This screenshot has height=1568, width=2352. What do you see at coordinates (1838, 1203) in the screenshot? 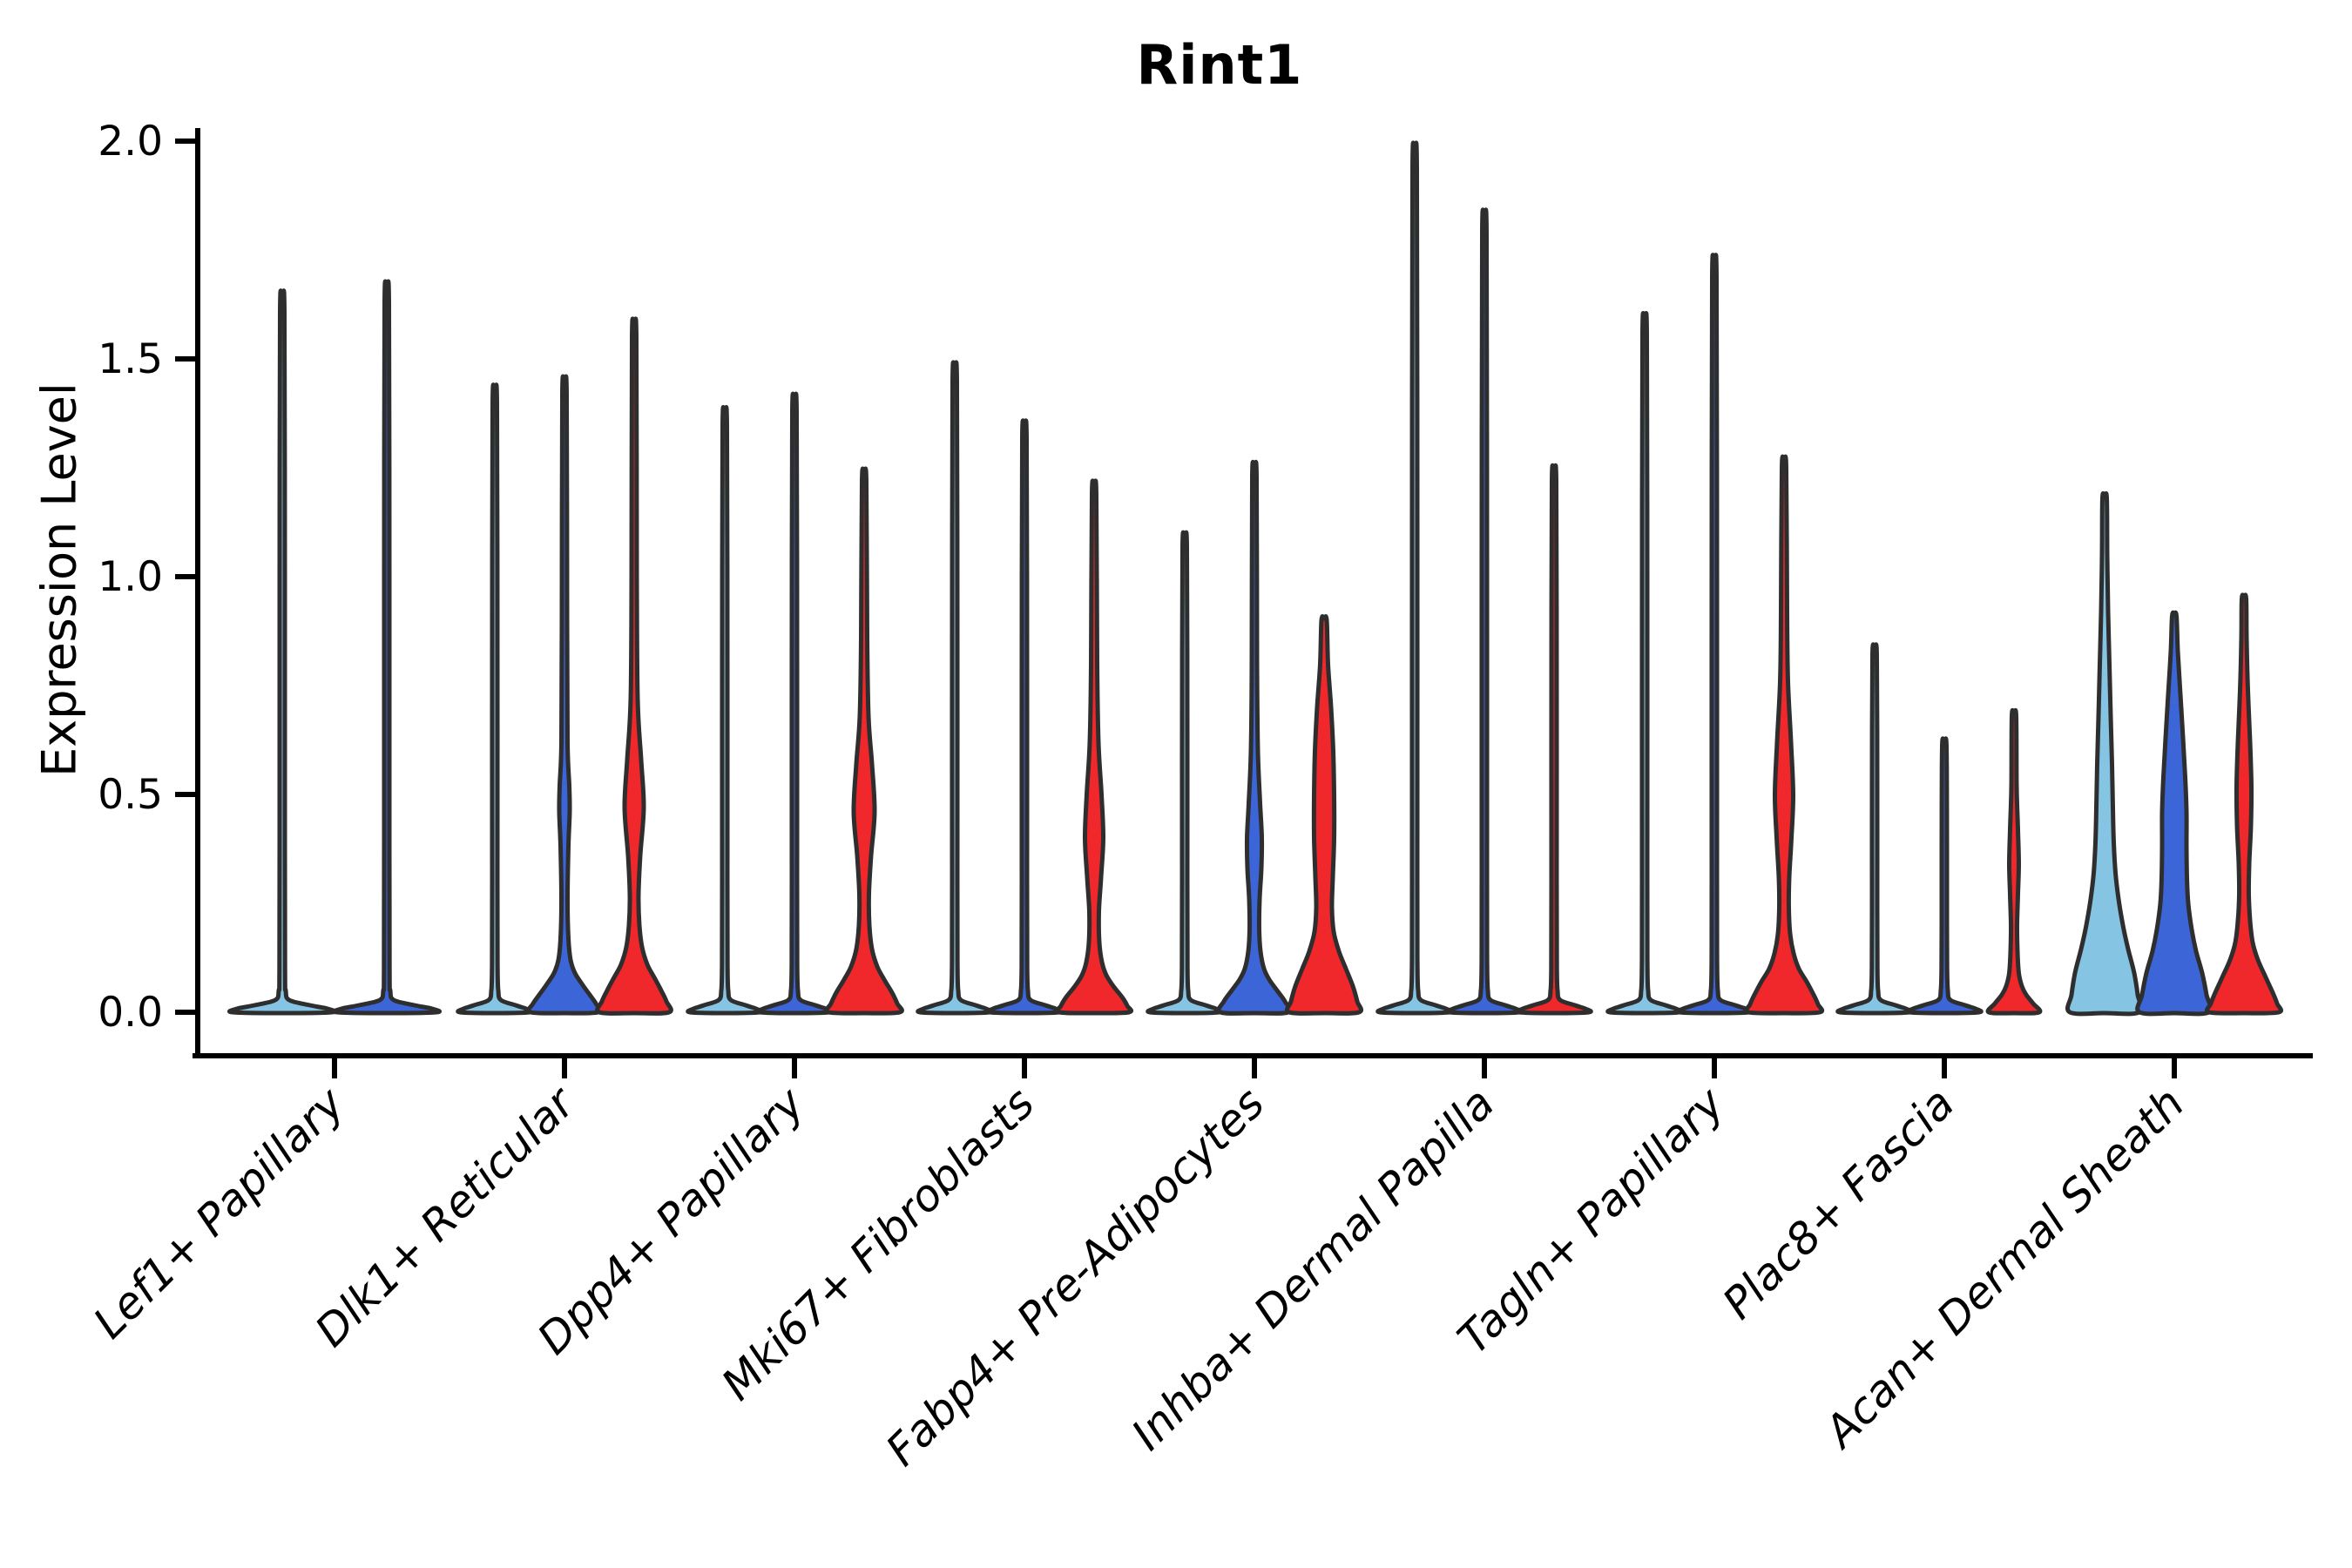
I see `x-tick-label: Plac8+ Fascia` at bounding box center [1838, 1203].